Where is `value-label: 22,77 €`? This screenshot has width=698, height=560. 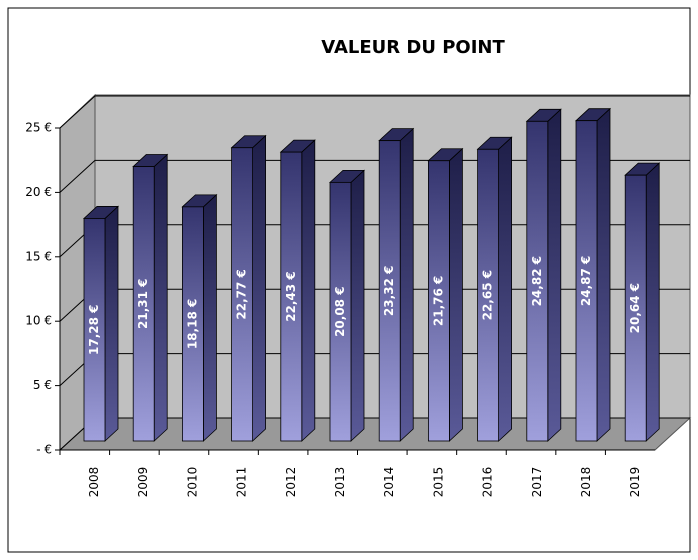 value-label: 22,77 € is located at coordinates (242, 294).